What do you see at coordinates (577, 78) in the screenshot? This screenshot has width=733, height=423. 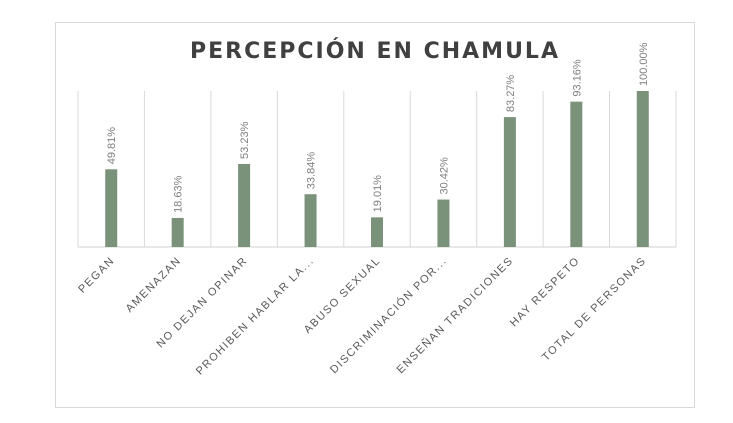 I see `data-label: 93.16%` at bounding box center [577, 78].